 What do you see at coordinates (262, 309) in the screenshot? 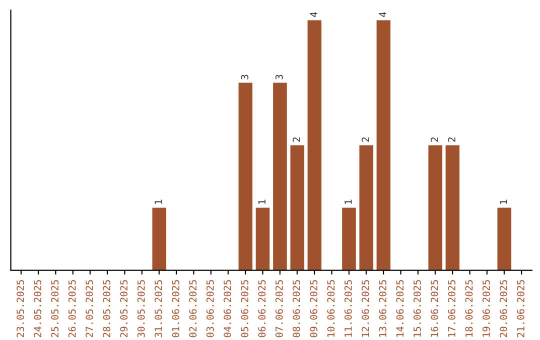
I see `x-tick-label: 06.06.2025` at bounding box center [262, 309].